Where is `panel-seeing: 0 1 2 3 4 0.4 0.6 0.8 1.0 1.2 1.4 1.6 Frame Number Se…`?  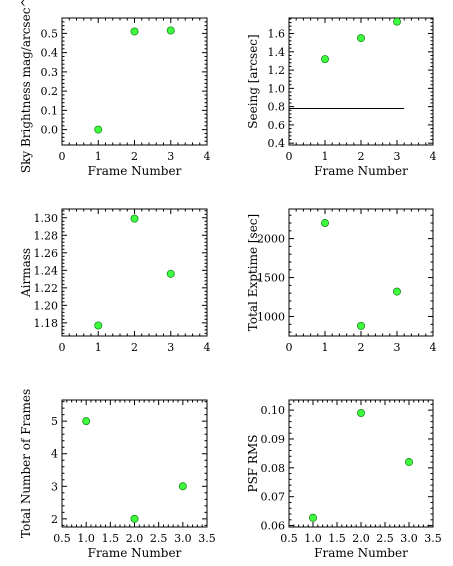 panel-seeing: 0 1 2 3 4 0.4 0.6 0.8 1.0 1.2 1.4 1.6 Frame Number Se… is located at coordinates (341, 97).